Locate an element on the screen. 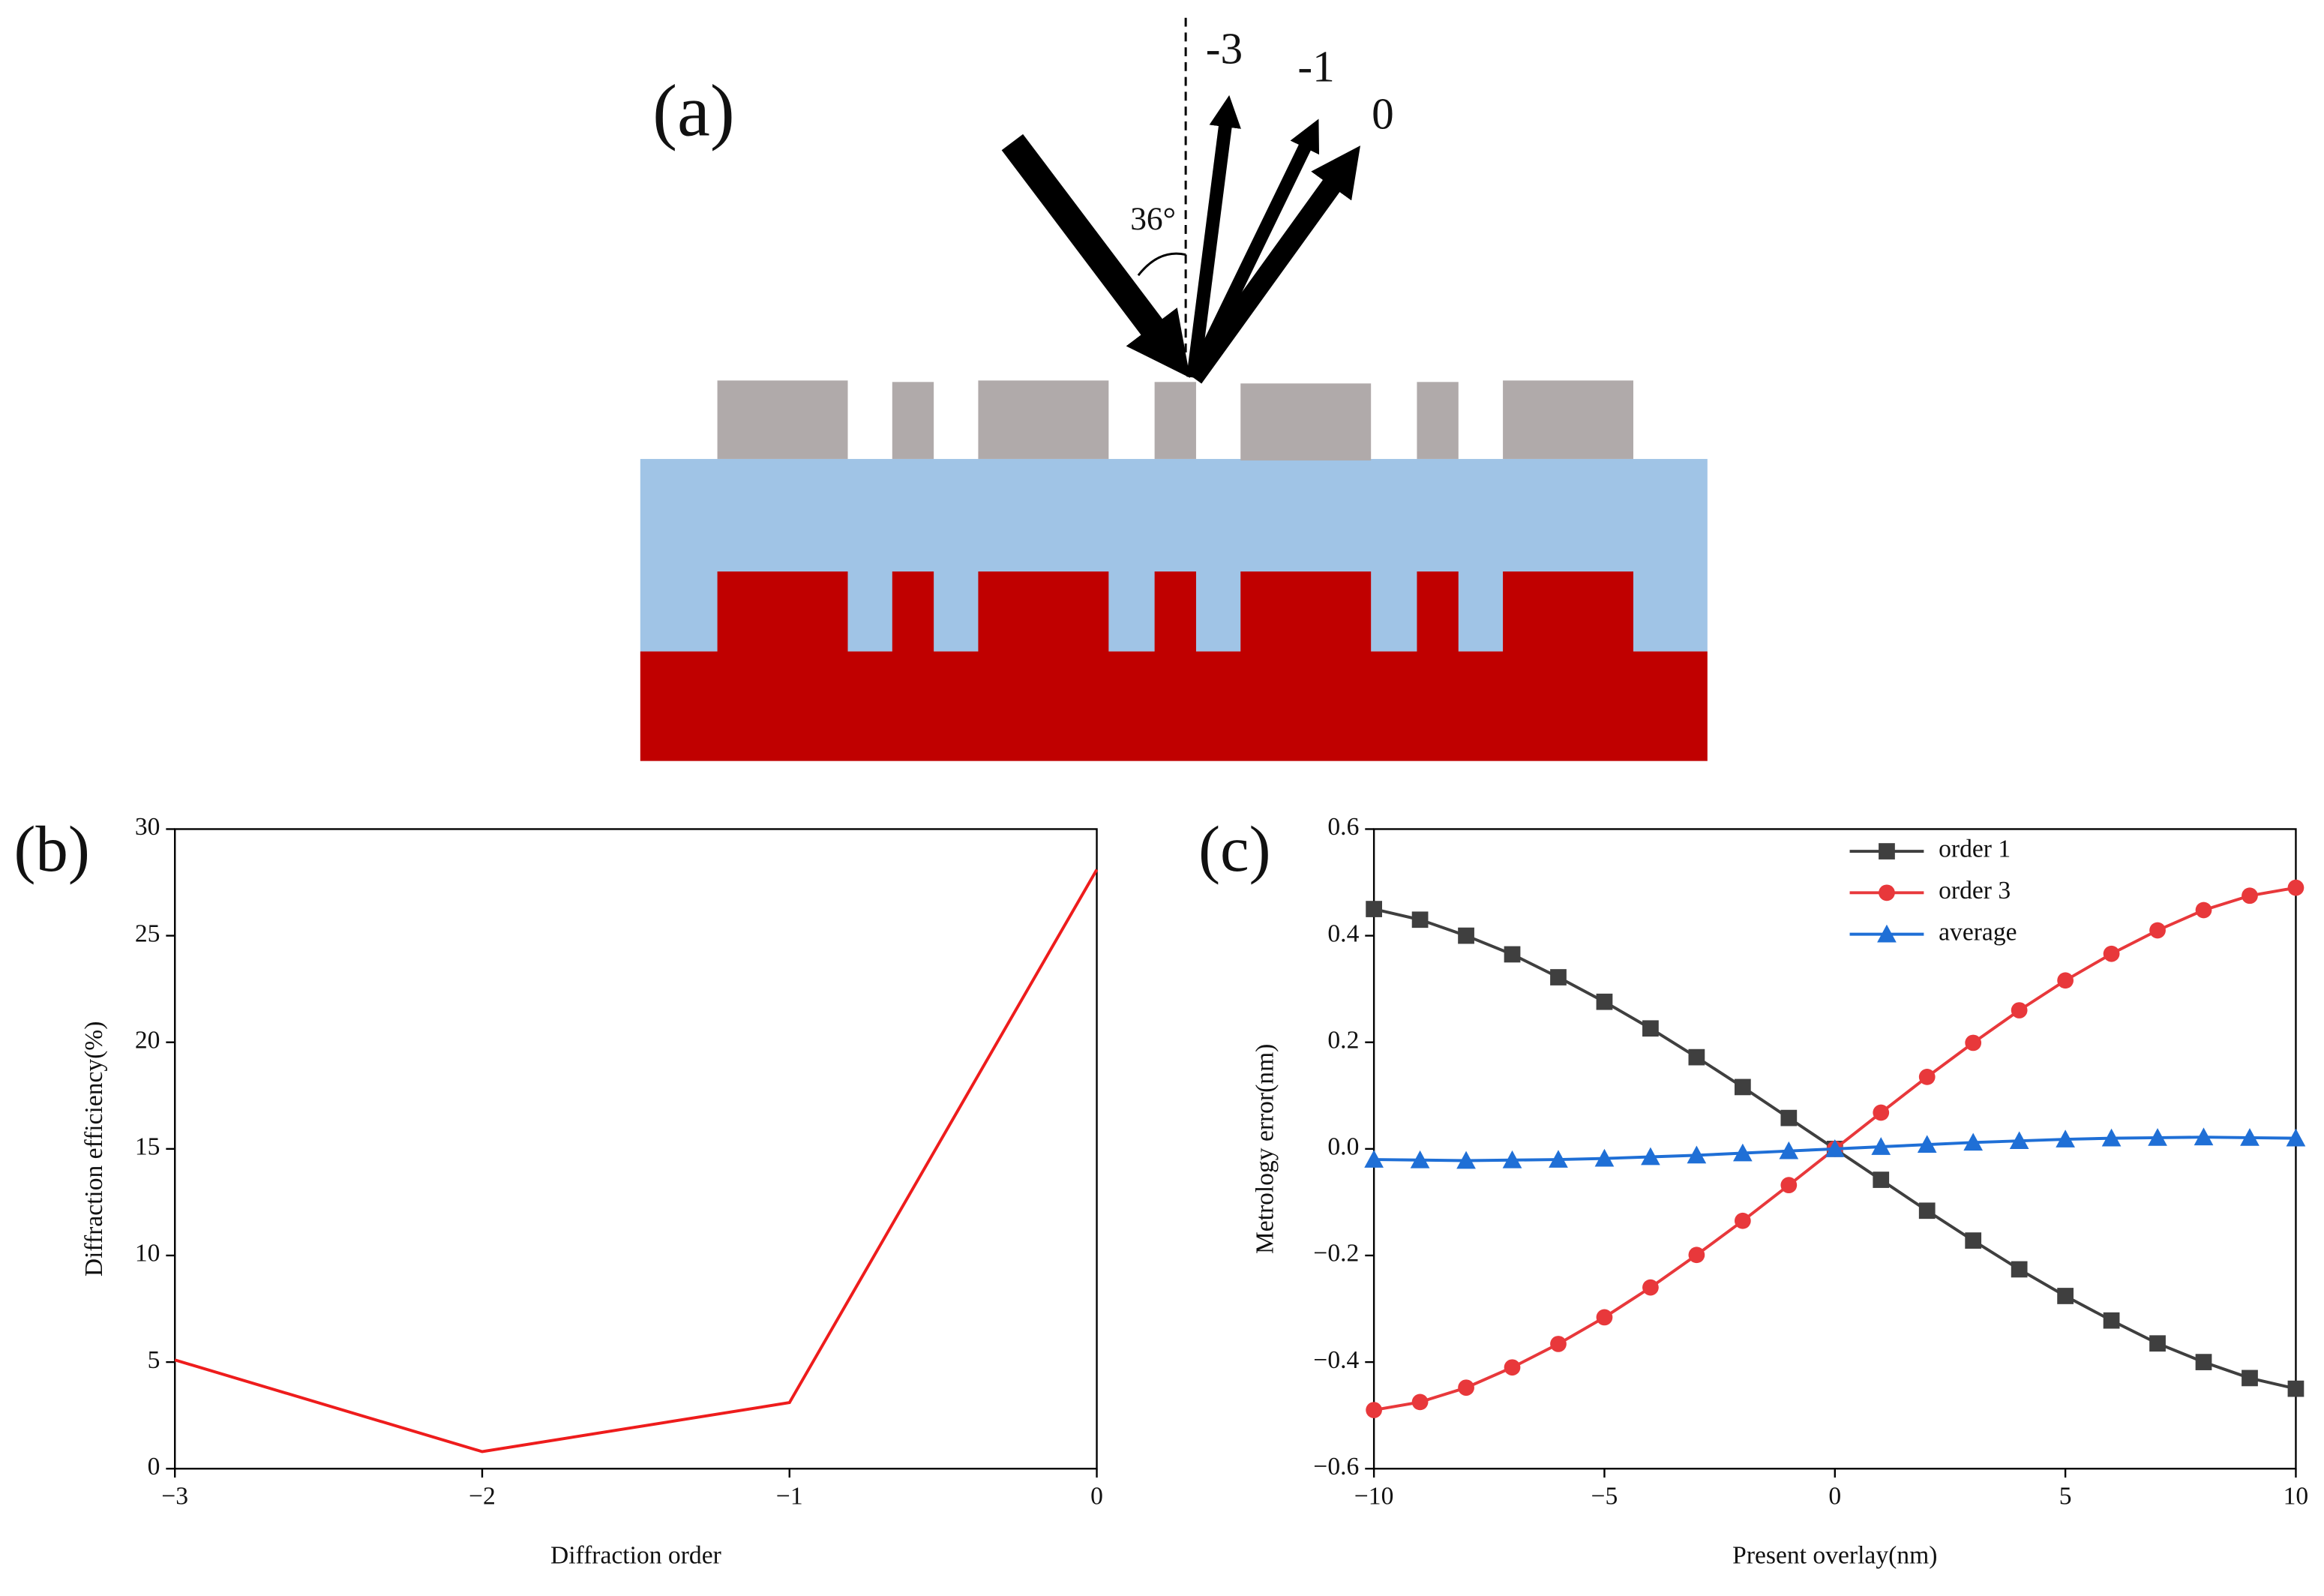 The width and height of the screenshot is (2324, 1596). legend-label: order 1 is located at coordinates (1975, 849).